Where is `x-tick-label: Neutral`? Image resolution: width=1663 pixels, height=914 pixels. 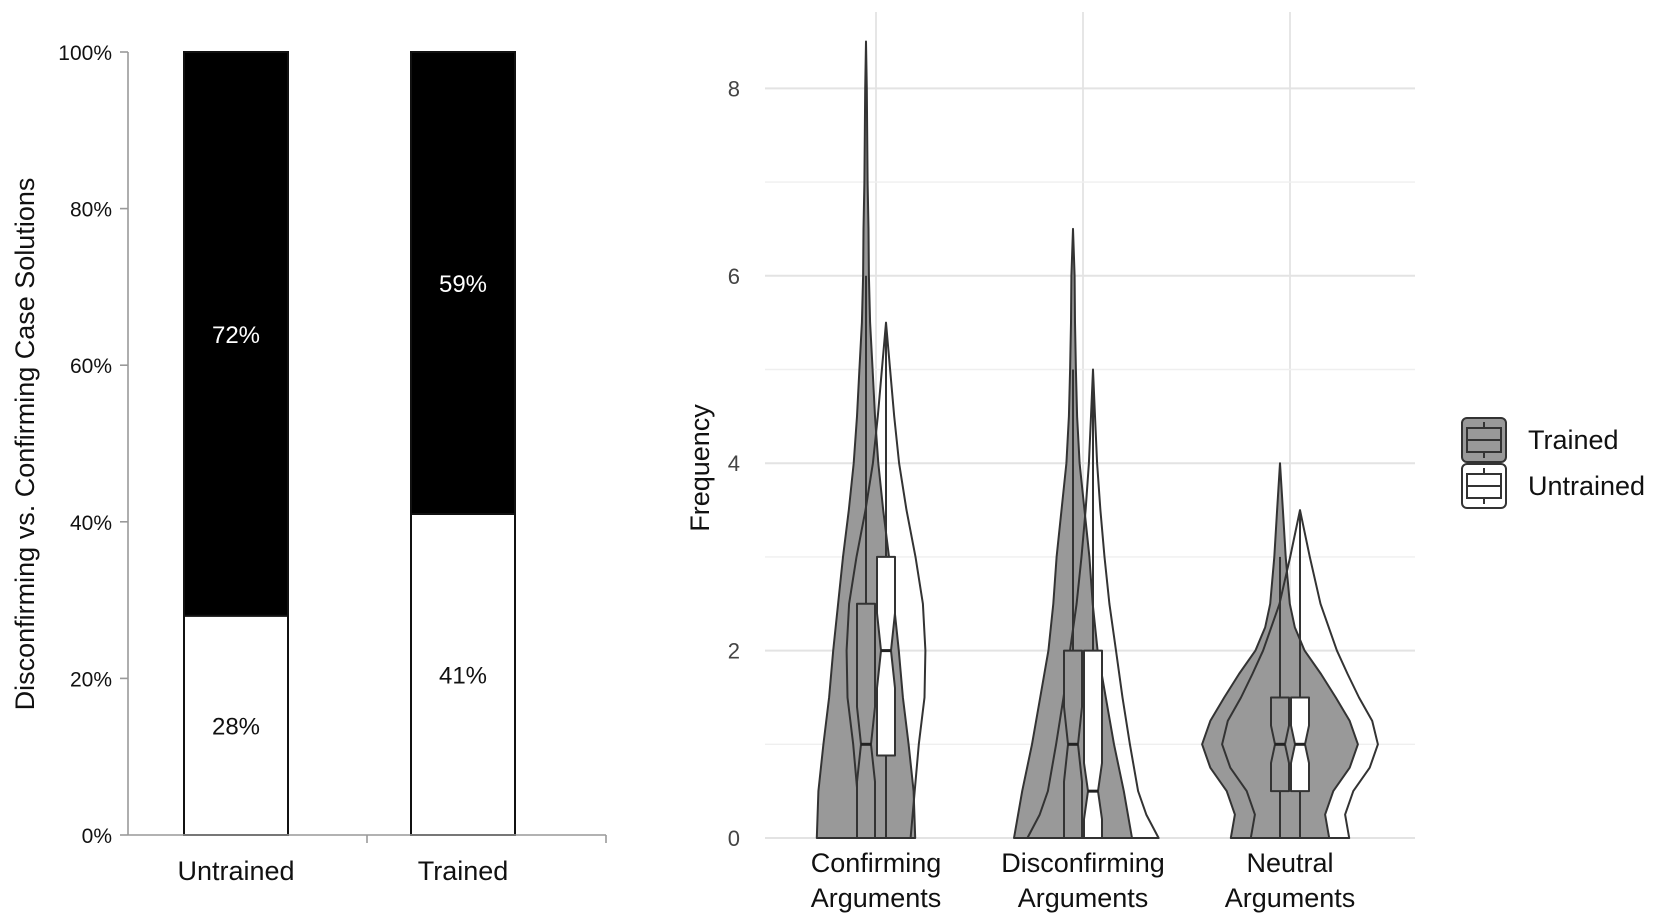
x-tick-label: Neutral is located at coordinates (1289, 863).